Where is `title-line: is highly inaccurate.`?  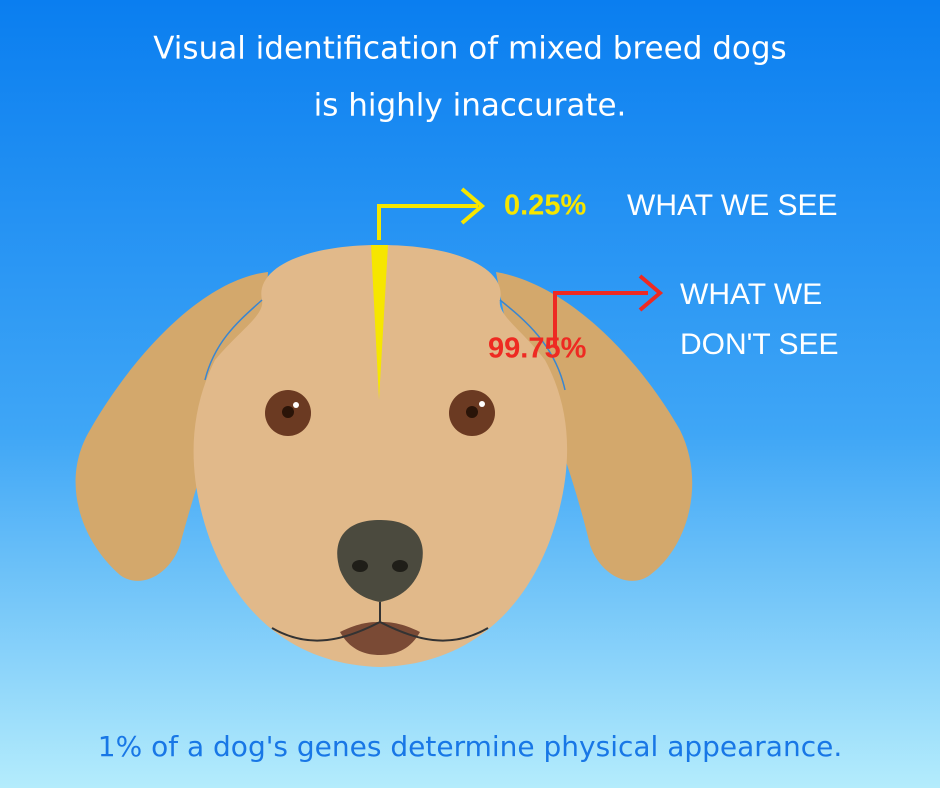 title-line: is highly inaccurate. is located at coordinates (470, 106).